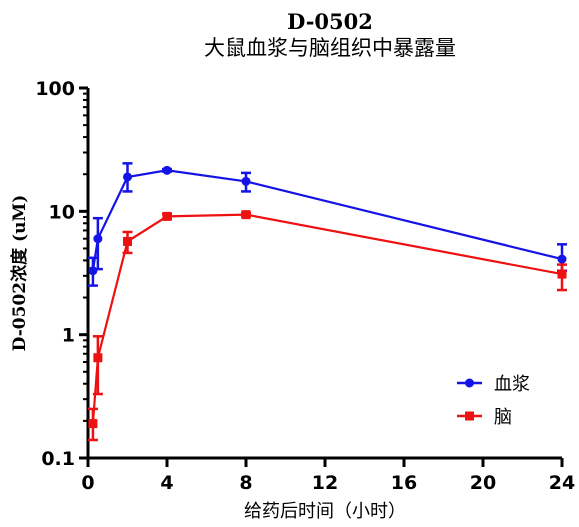 The height and width of the screenshot is (527, 579). I want to click on x-tick-label: 4, so click(166, 483).